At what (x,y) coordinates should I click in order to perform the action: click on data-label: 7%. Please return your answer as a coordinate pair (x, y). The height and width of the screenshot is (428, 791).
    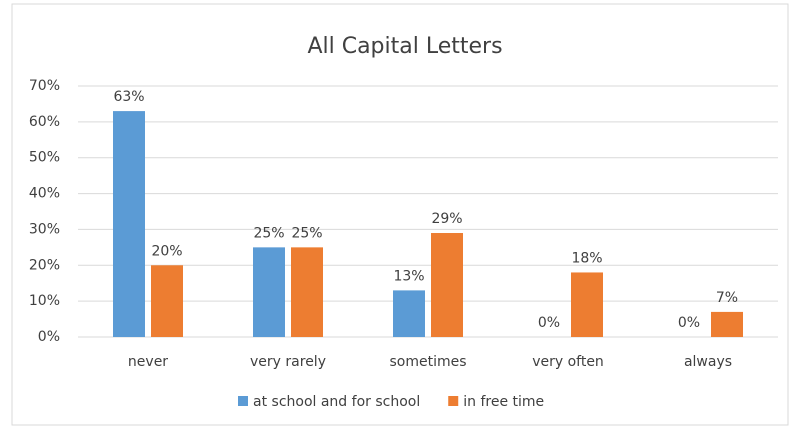
    Looking at the image, I should click on (727, 298).